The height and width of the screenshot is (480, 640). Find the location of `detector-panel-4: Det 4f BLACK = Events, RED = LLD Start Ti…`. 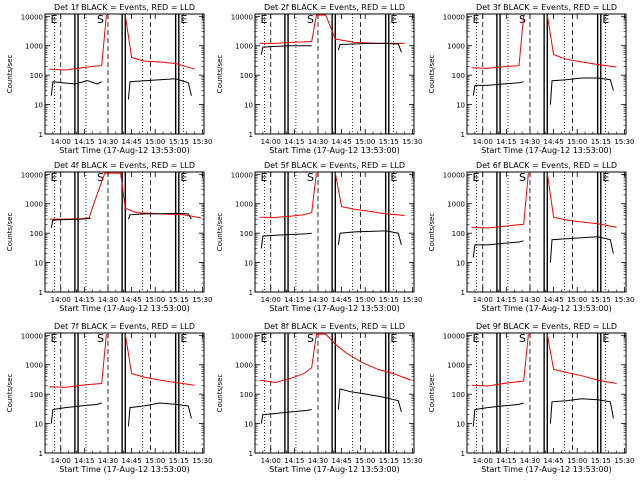

detector-panel-4: Det 4f BLACK = Events, RED = LLD Start Ti… is located at coordinates (109, 237).